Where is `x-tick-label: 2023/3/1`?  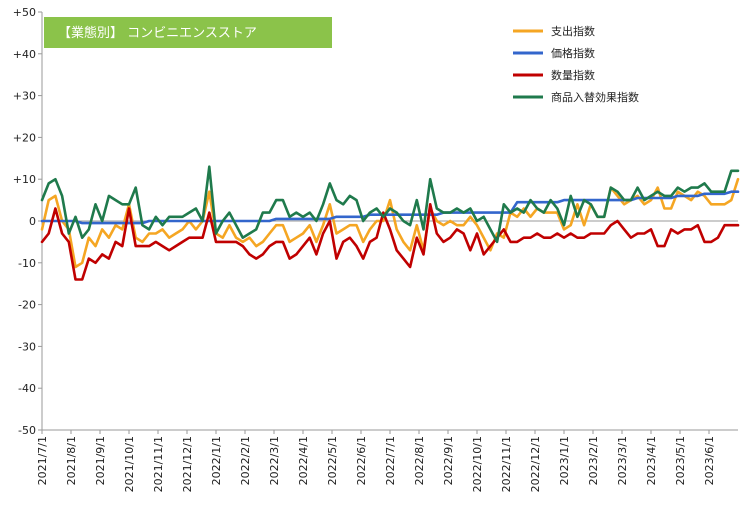 x-tick-label: 2023/3/1 is located at coordinates (622, 460).